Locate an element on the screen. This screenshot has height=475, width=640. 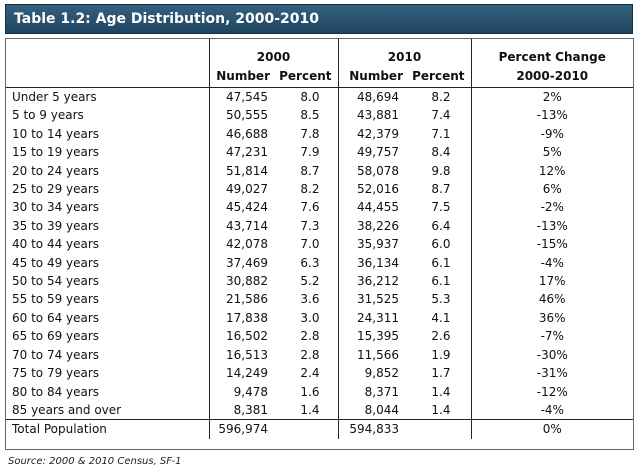
percent-change-cell: 12% is located at coordinates (551, 171).